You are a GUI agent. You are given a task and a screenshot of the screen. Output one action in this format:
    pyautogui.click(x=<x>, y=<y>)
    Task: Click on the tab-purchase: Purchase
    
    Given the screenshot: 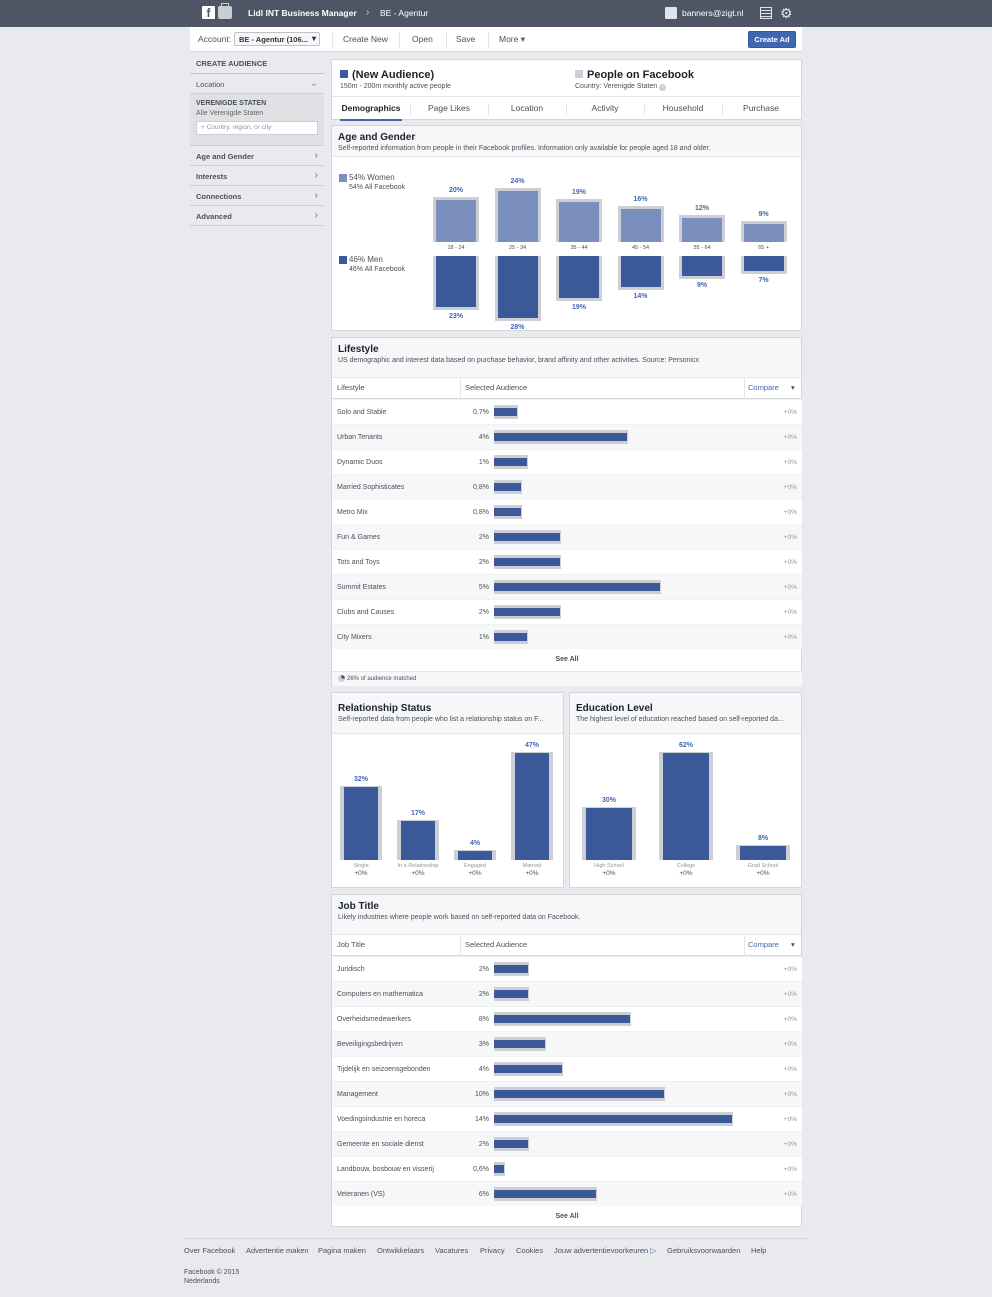 What is the action you would take?
    pyautogui.click(x=761, y=108)
    